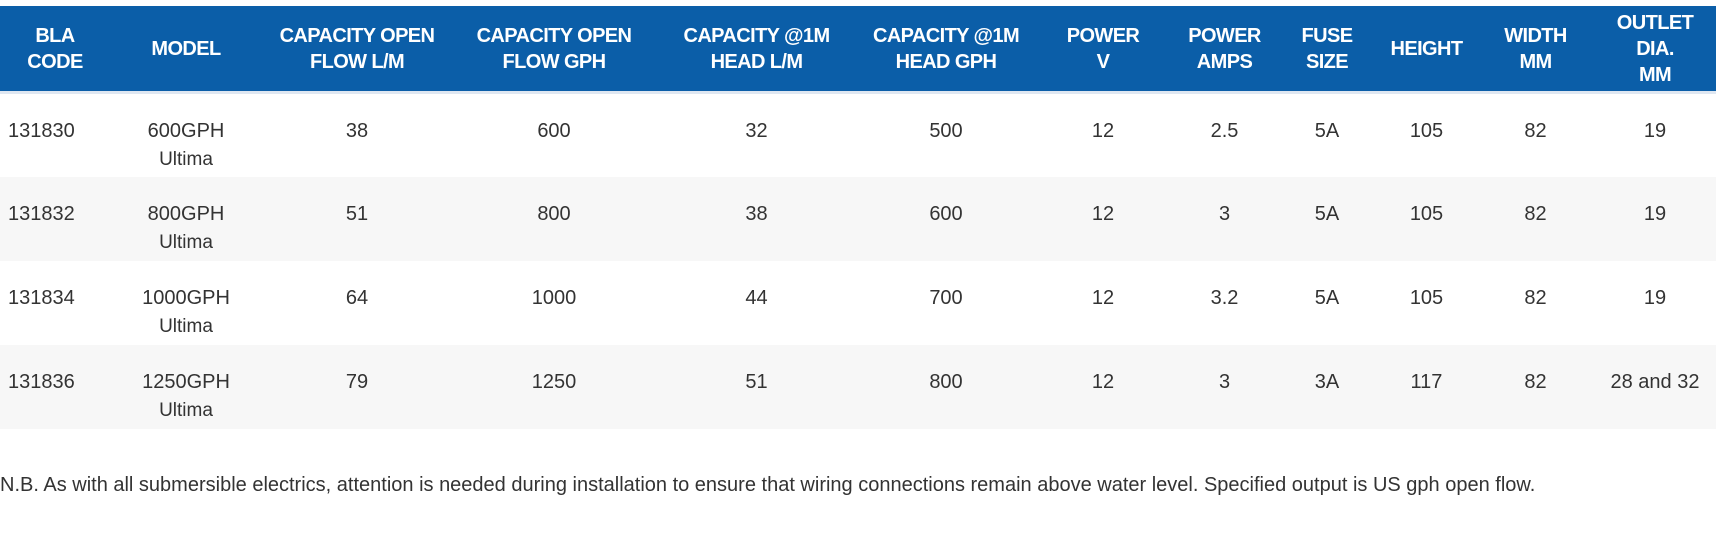 The width and height of the screenshot is (1719, 554). I want to click on cell: 700, so click(946, 297).